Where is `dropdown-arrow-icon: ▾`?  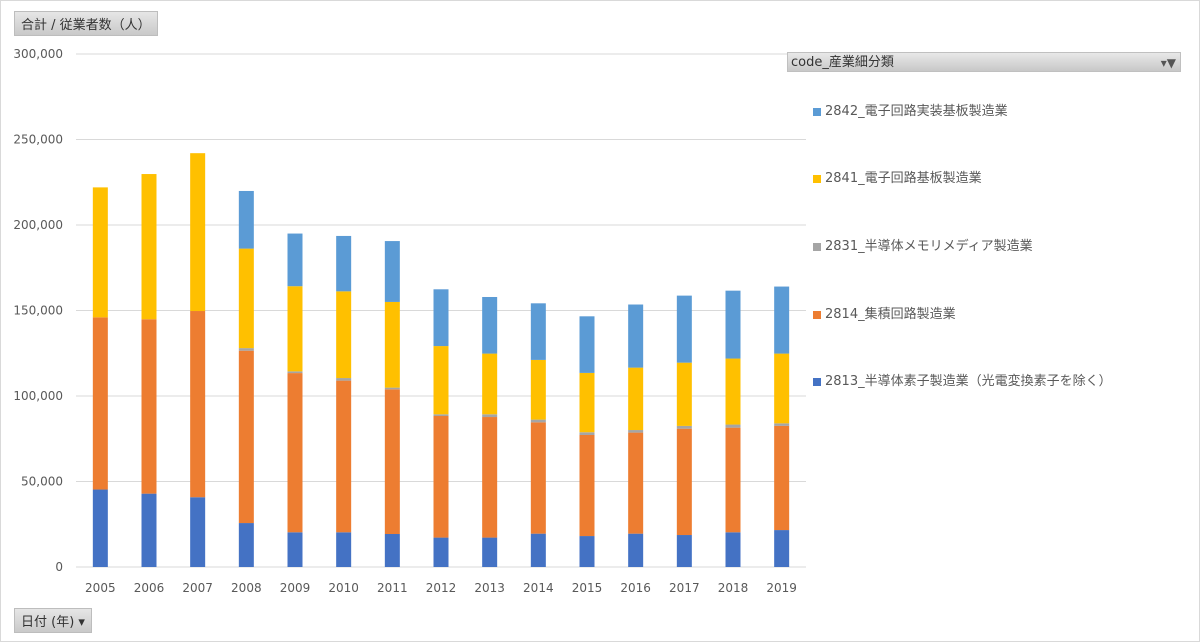
dropdown-arrow-icon: ▾ is located at coordinates (81, 622).